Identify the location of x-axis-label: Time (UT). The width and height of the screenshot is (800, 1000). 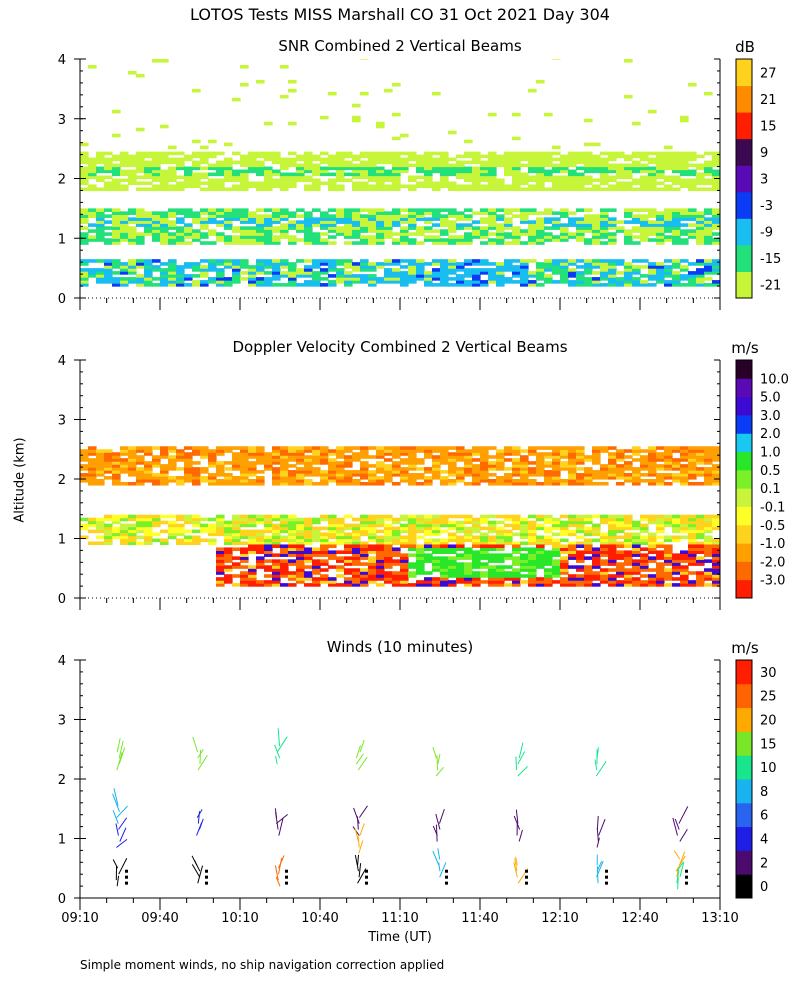
(399, 937).